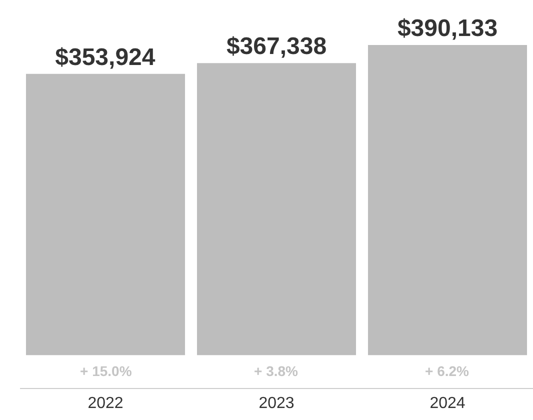 The image size is (533, 420). I want to click on data-label: $367,338, so click(276, 46).